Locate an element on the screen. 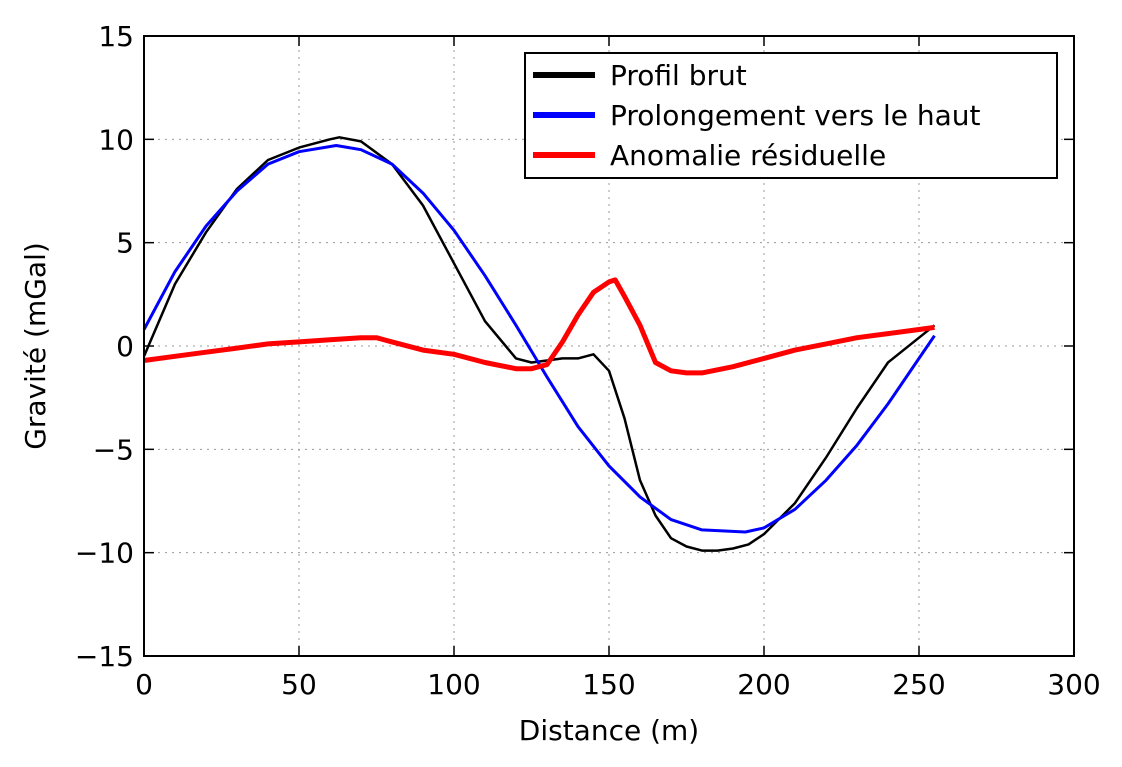  x-axis-label: Distance (m) is located at coordinates (609, 730).